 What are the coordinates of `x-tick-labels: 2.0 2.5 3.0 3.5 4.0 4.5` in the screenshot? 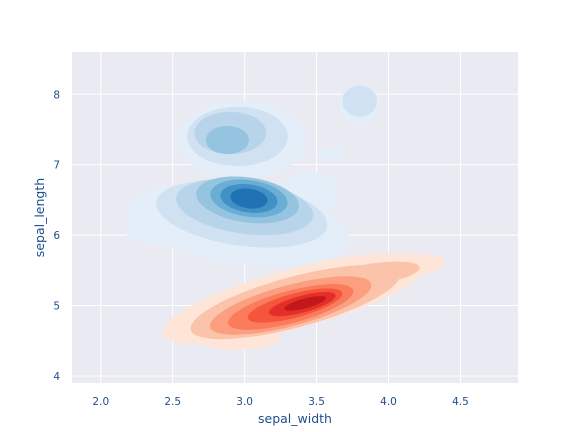 It's located at (280, 402).